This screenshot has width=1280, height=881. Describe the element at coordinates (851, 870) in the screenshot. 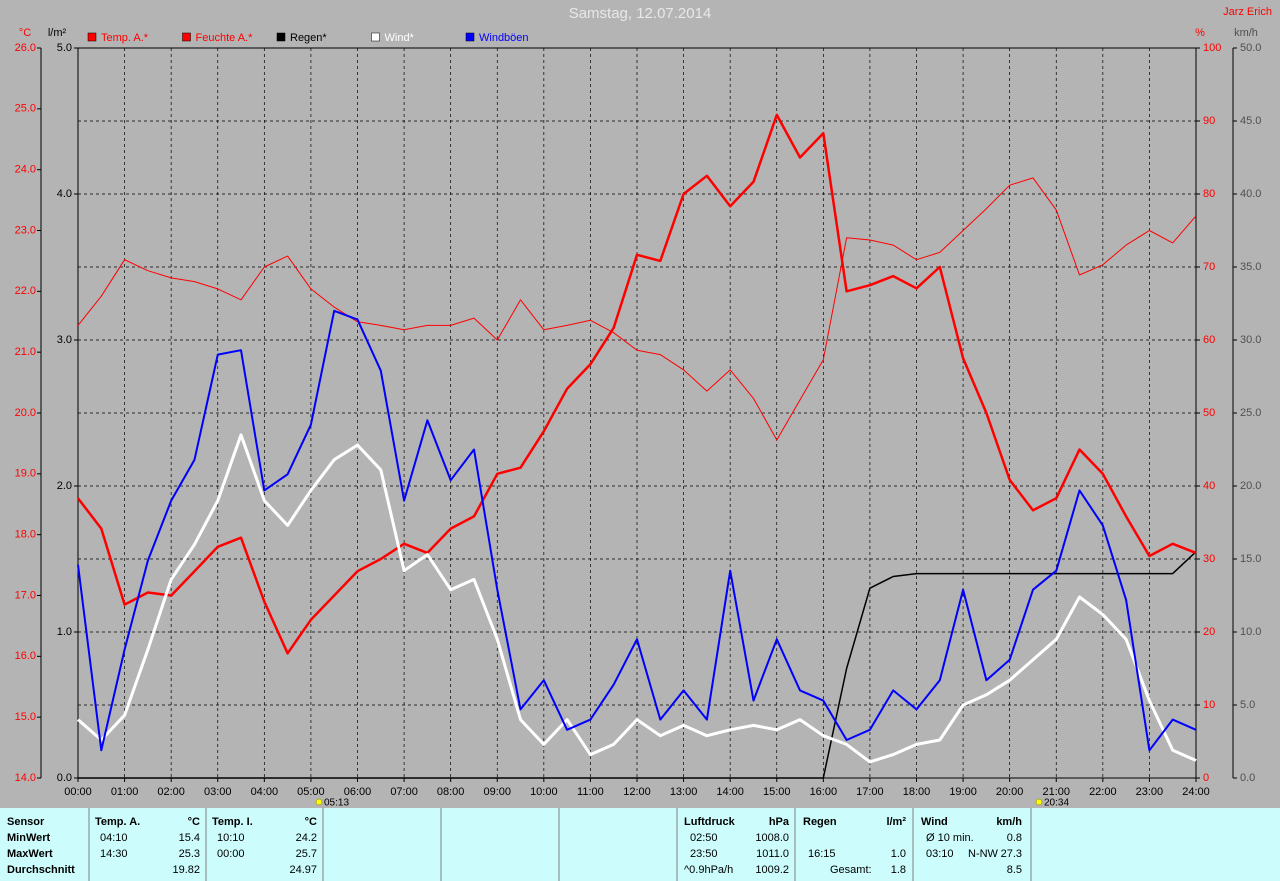

I see `table-cell: Gesamt:` at that location.